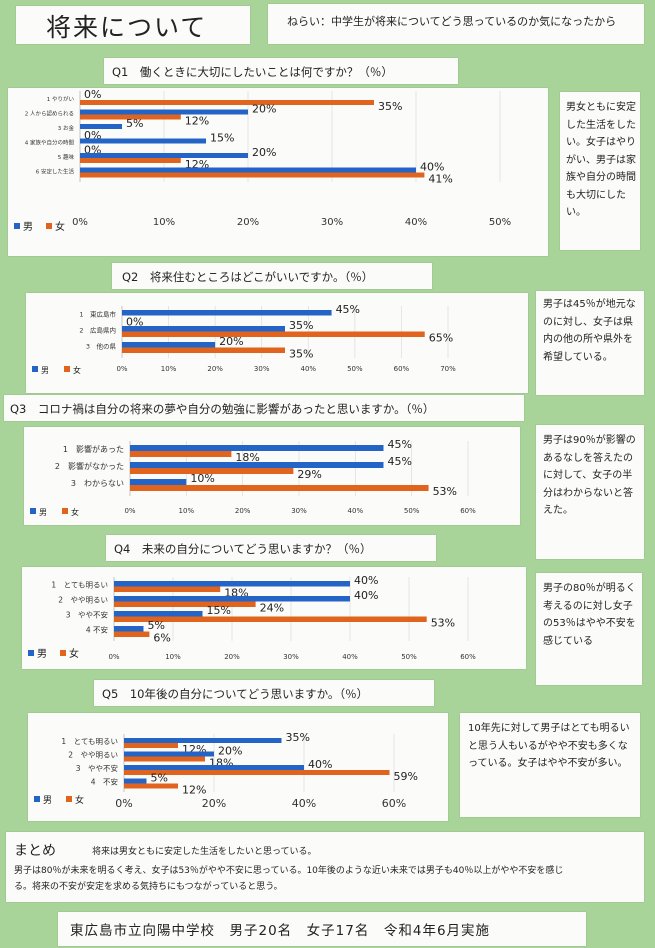  I want to click on q5-title-box, so click(264, 693).